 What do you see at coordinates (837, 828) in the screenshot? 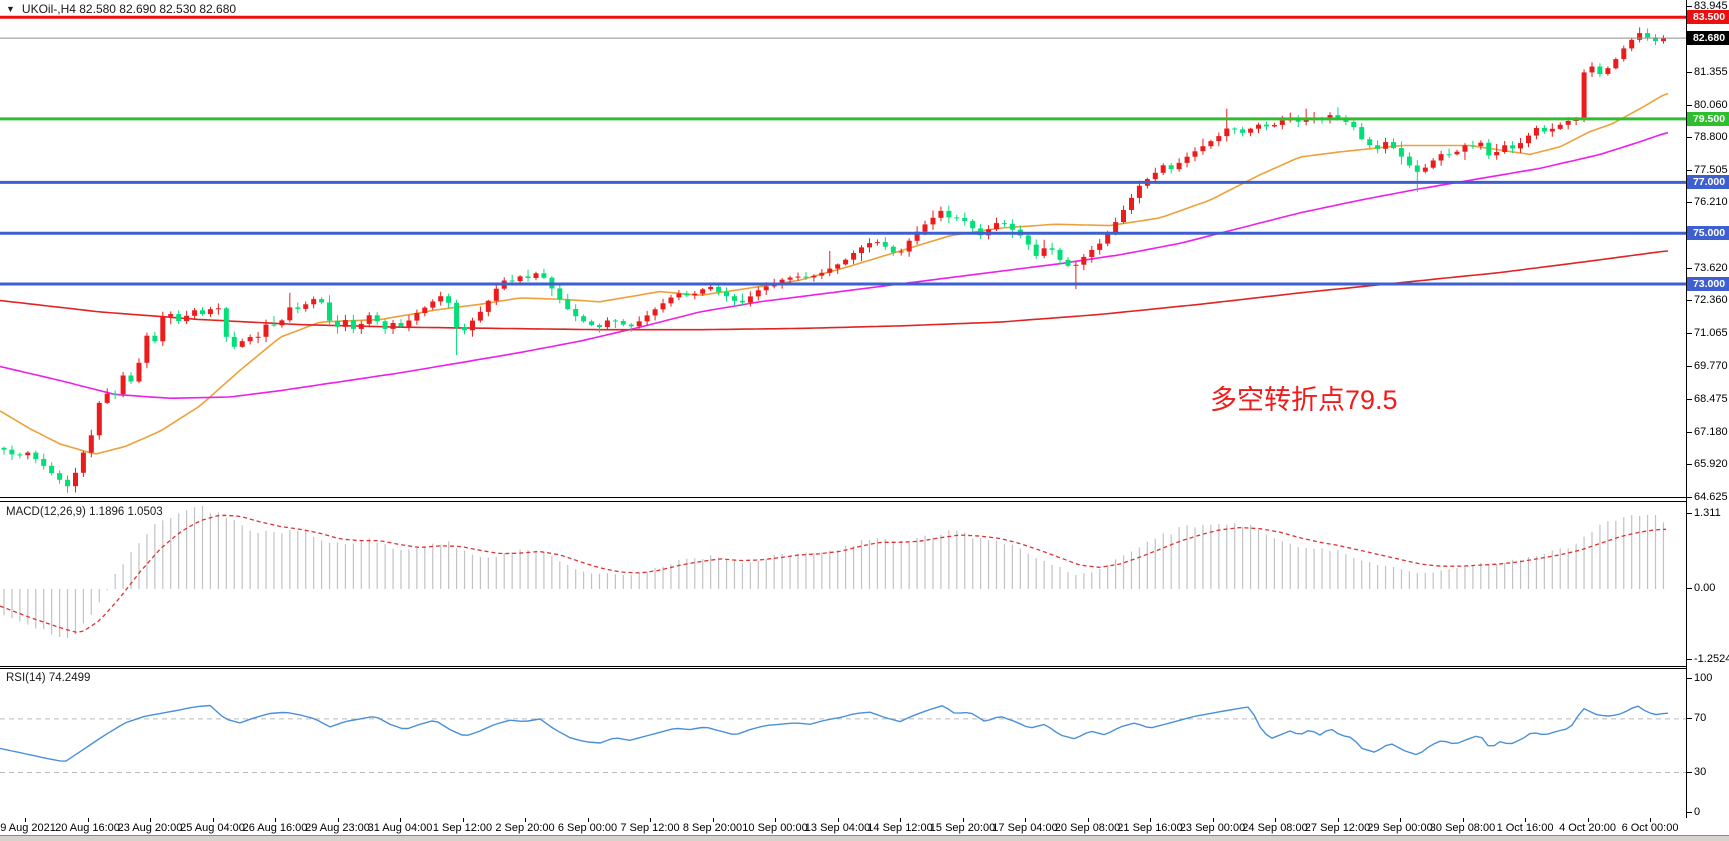
I see `time-axis-label: 13 Sep 04:00` at bounding box center [837, 828].